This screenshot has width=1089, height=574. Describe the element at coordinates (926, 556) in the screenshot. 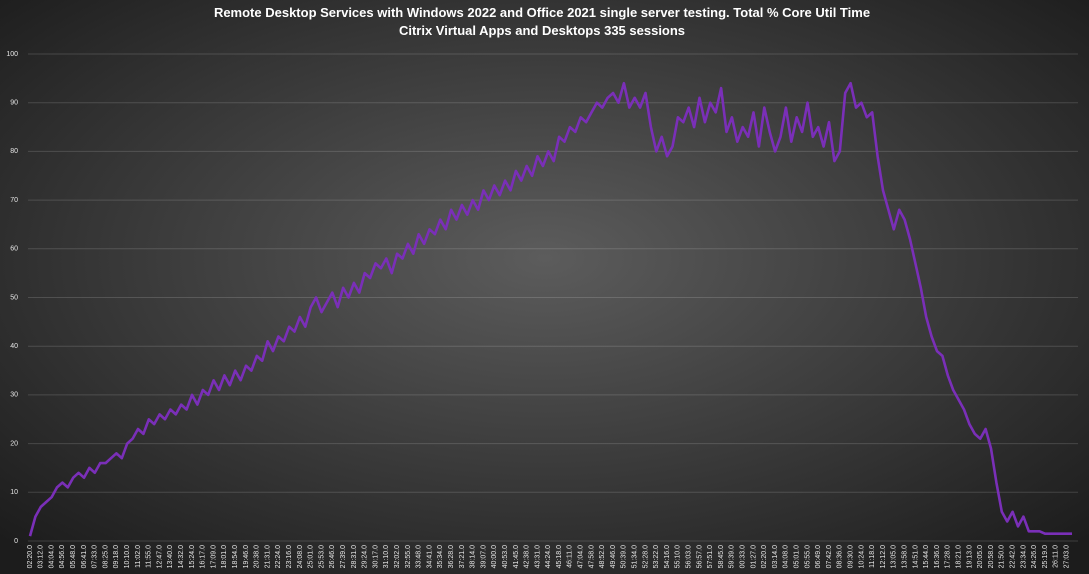

I see `x-tick-label: 15:44.0` at that location.